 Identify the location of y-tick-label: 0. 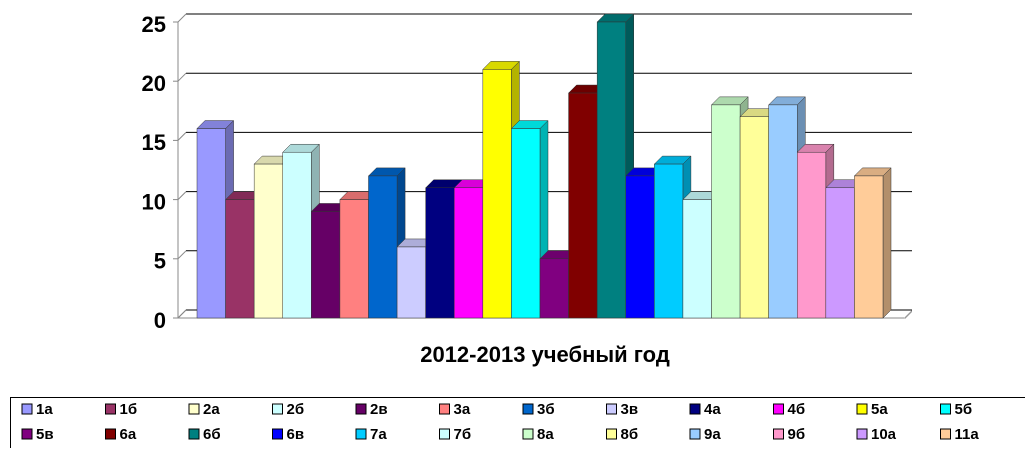
(160, 320).